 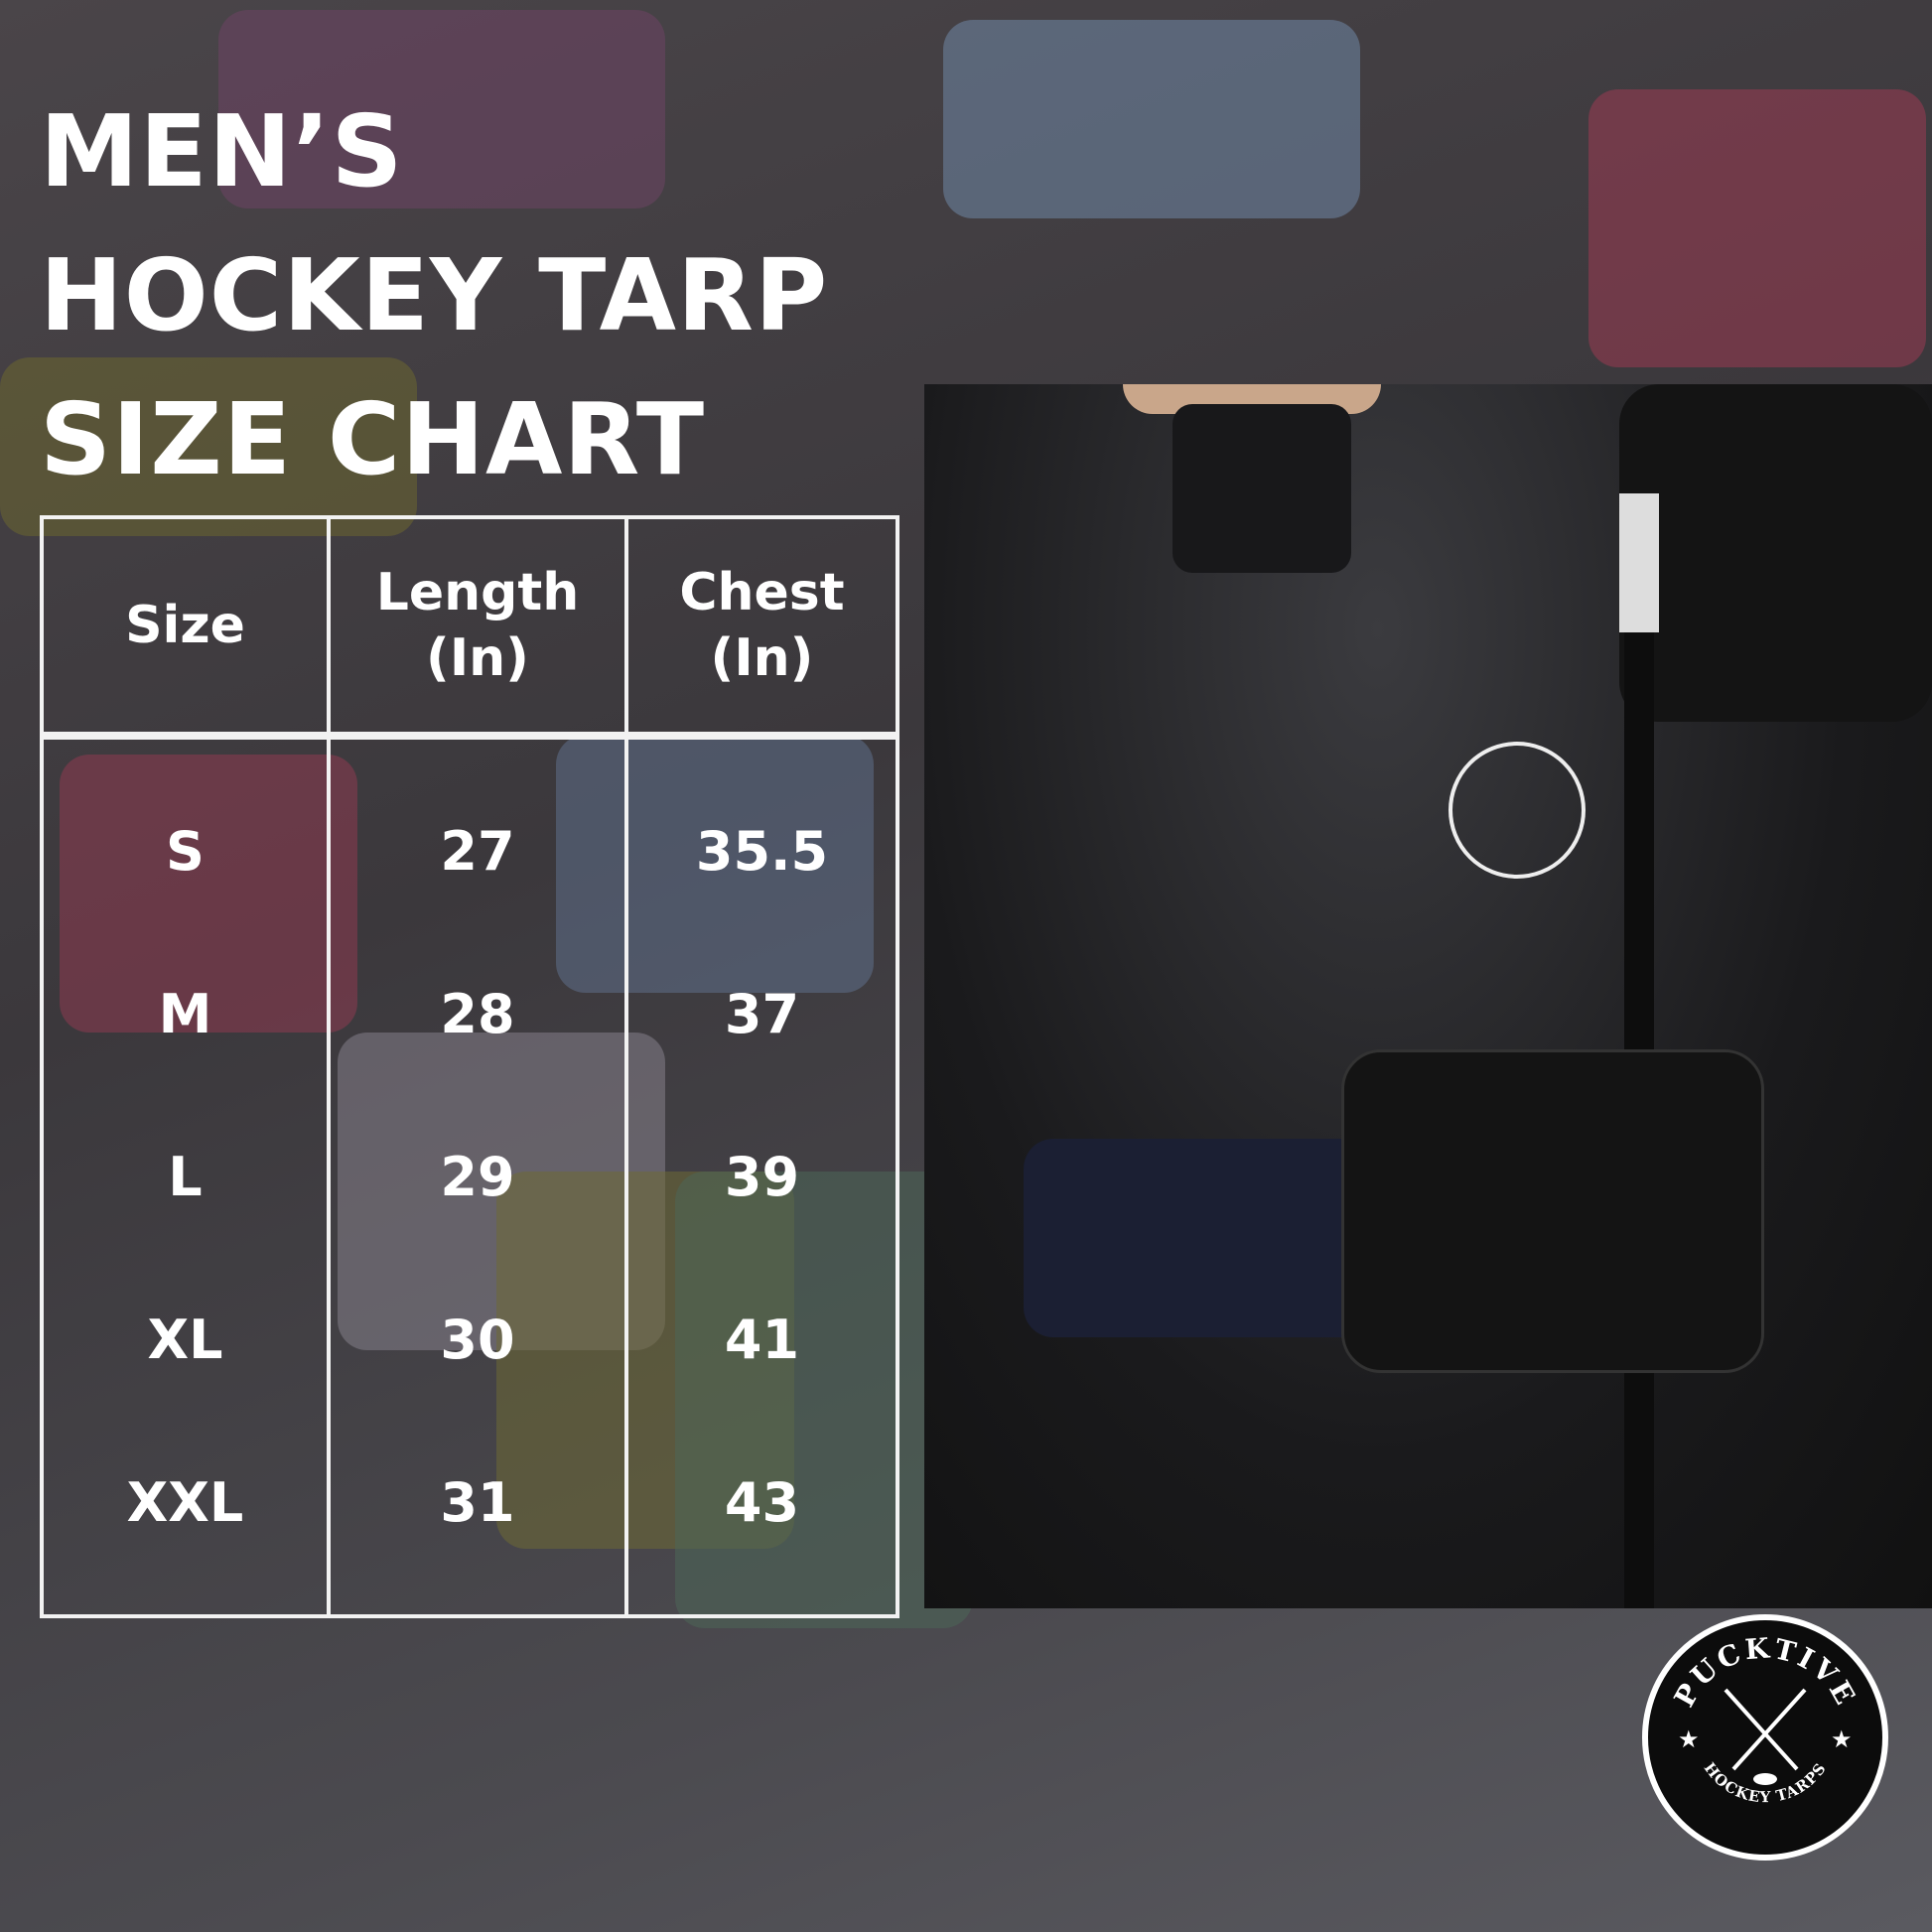 I want to click on upper-glove, so click(x=1775, y=553).